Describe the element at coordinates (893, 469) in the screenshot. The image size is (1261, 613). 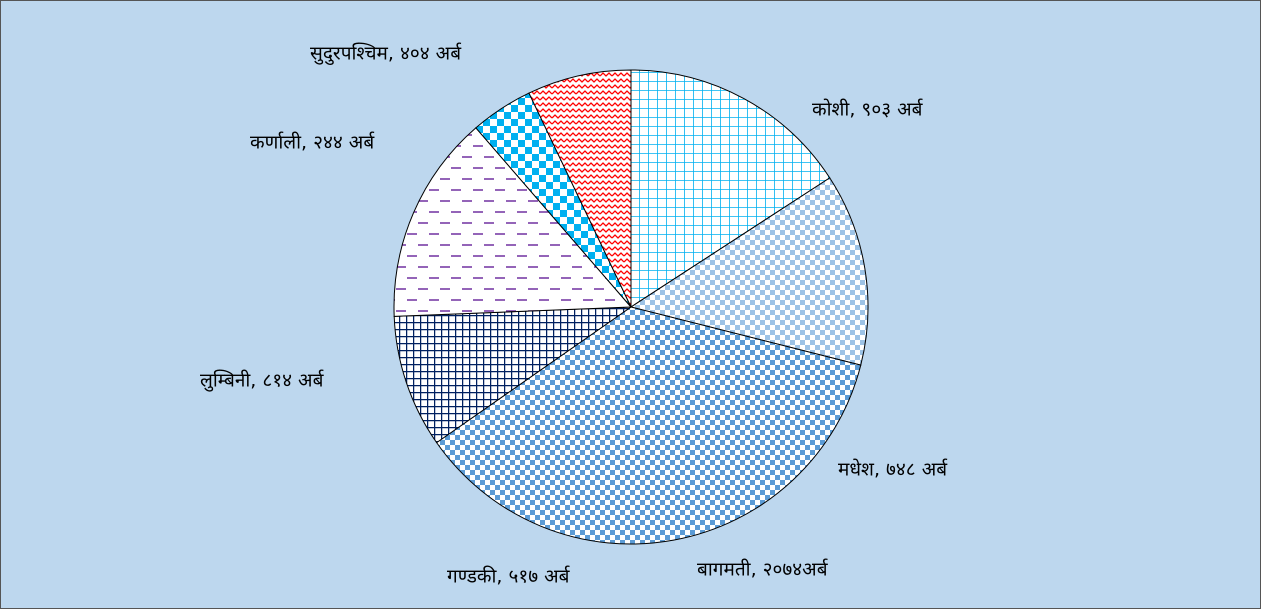
I see `slice-label: मधेश, ७४८ अर्ब` at that location.